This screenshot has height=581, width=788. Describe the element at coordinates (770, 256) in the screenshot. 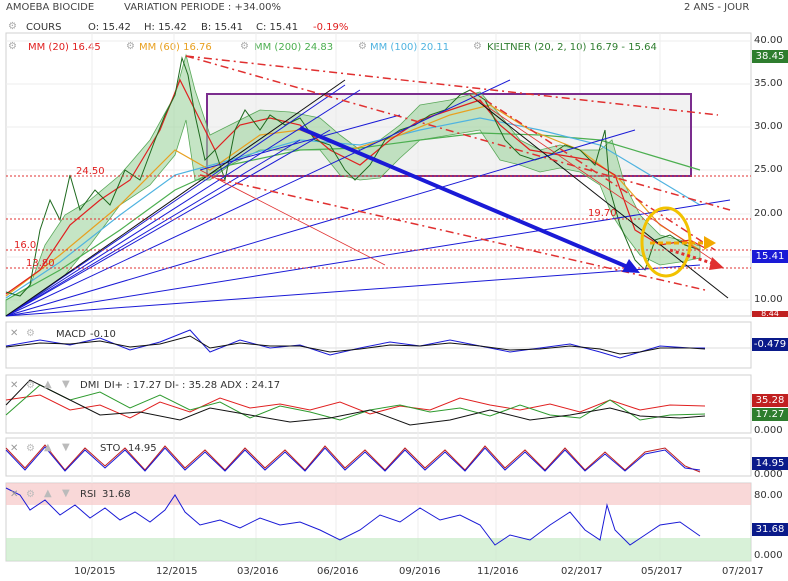

I see `last-price-box: 15.41` at that location.